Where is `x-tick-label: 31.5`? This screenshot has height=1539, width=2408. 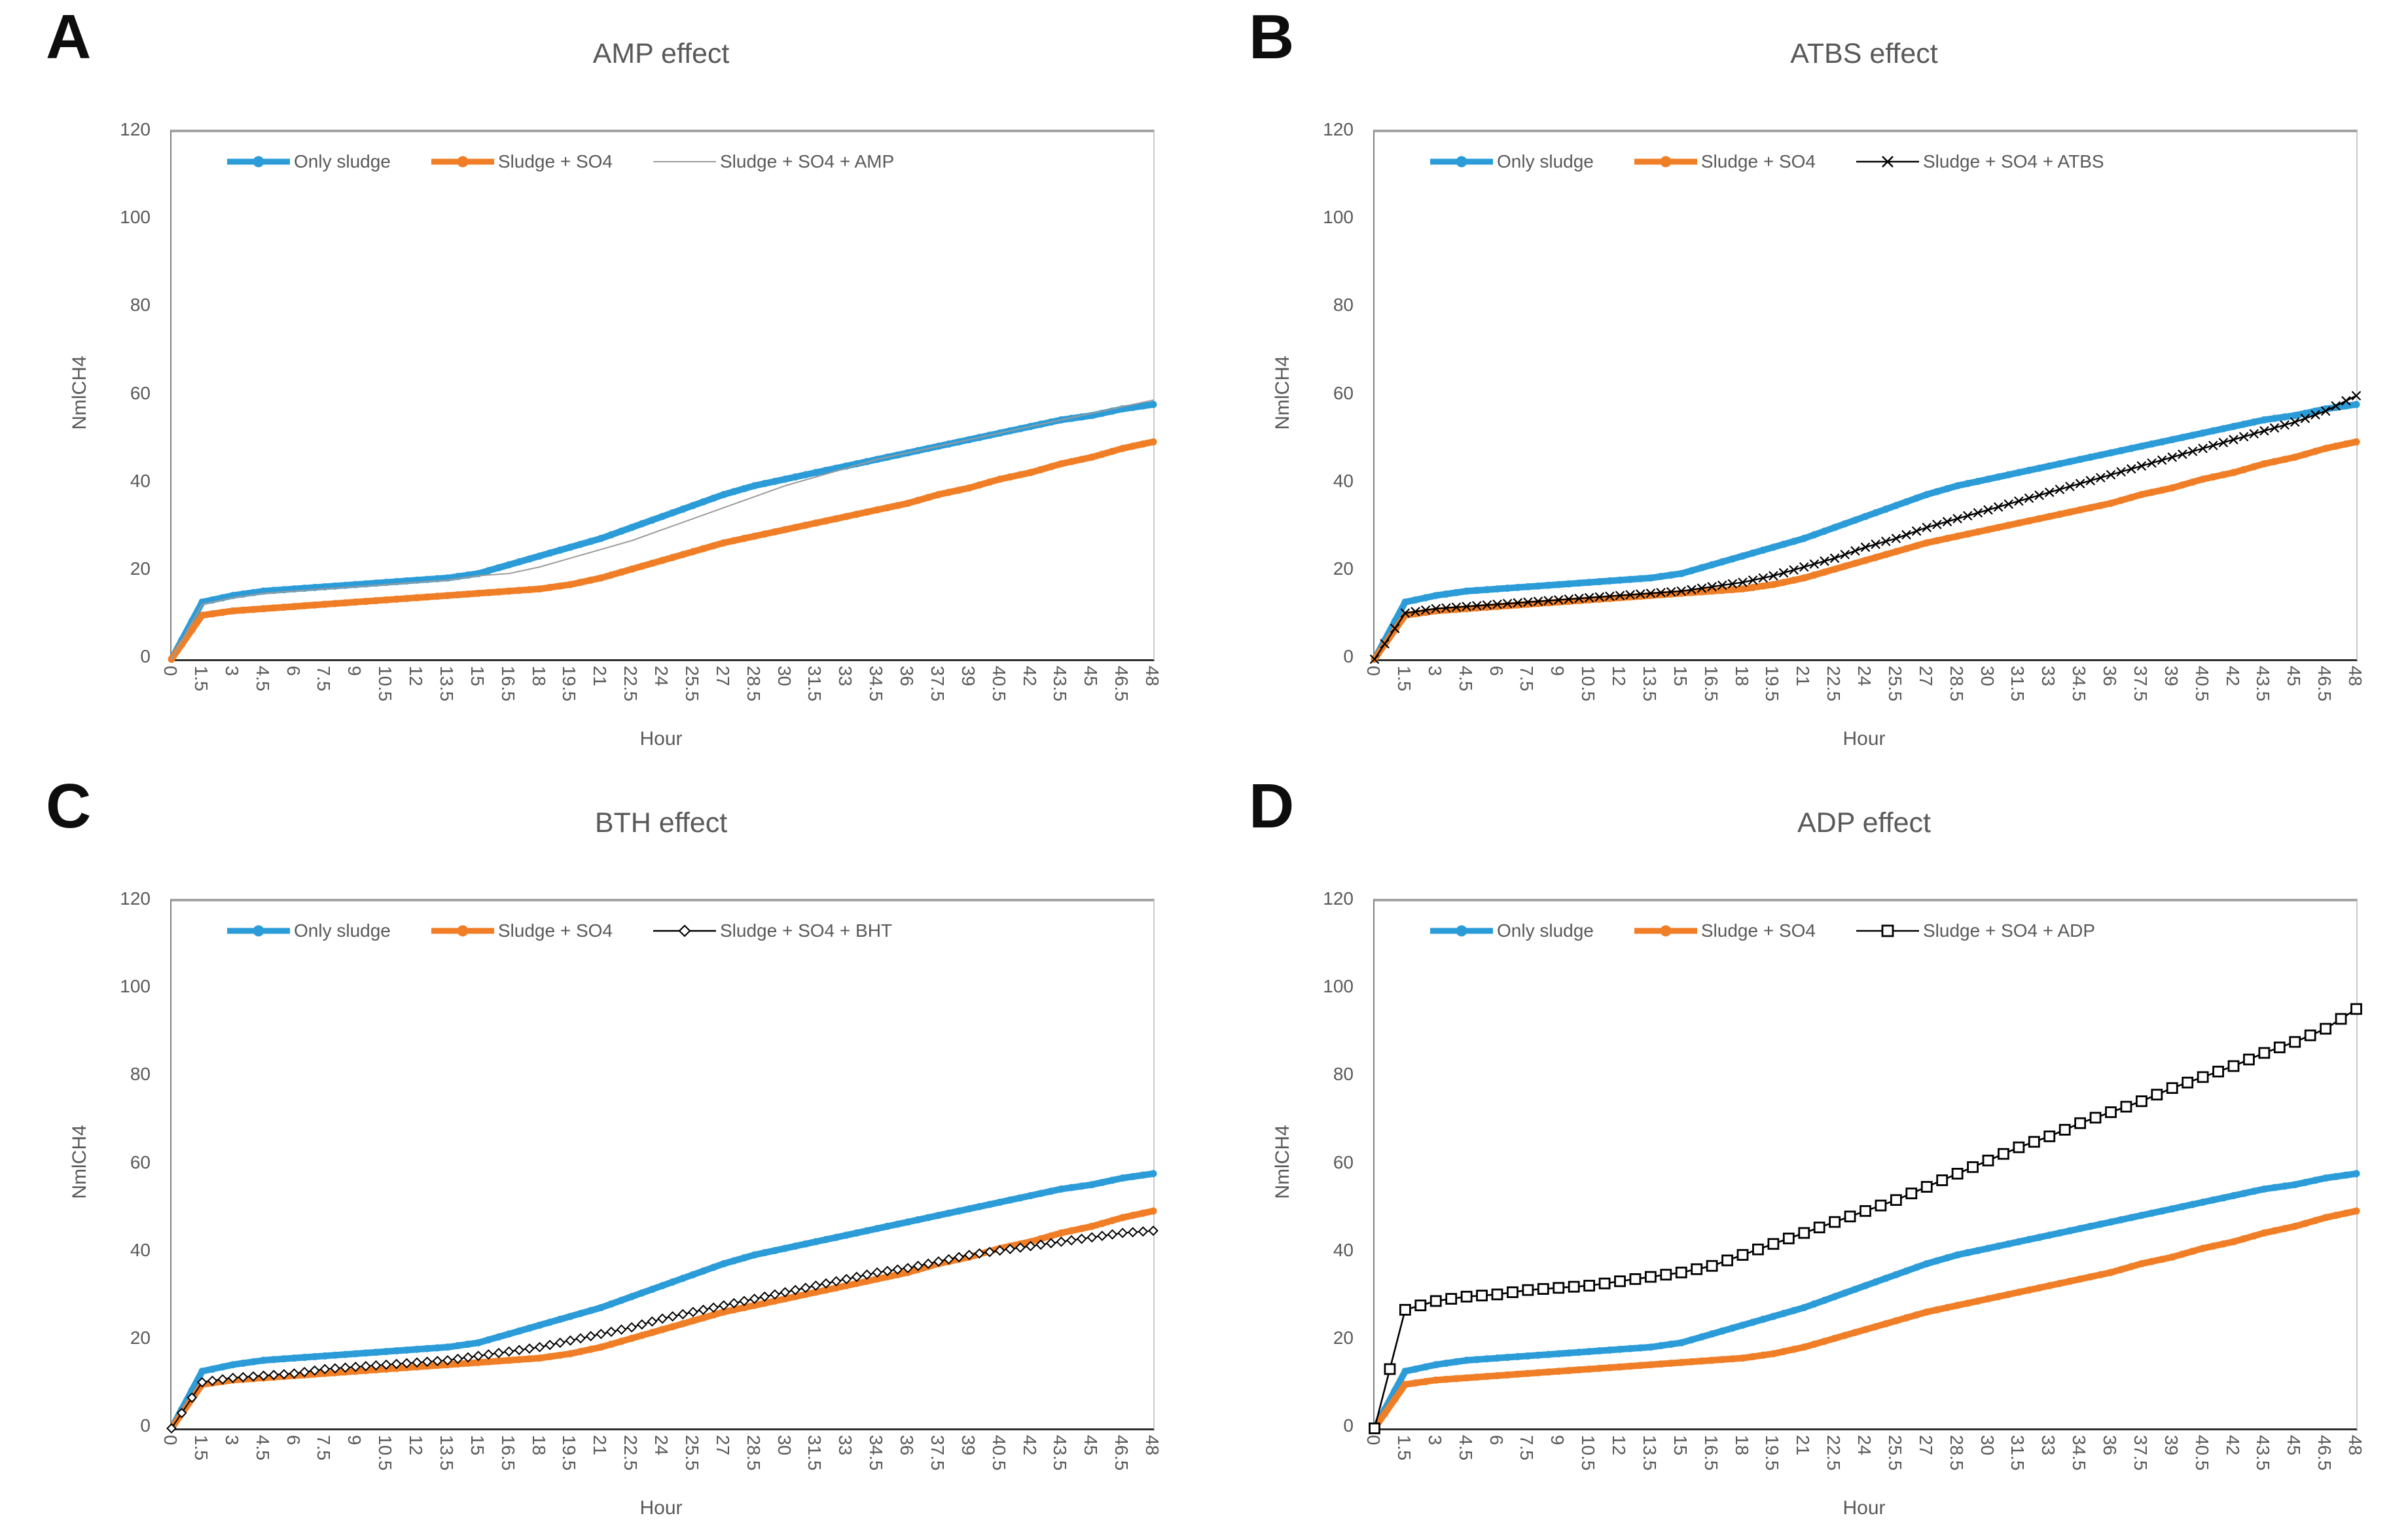
x-tick-label: 31.5 is located at coordinates (814, 1453).